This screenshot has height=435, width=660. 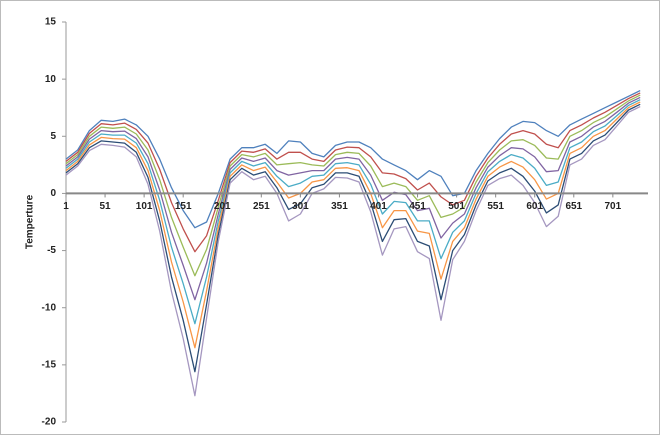 What do you see at coordinates (66, 206) in the screenshot?
I see `x-tick-label: 1` at bounding box center [66, 206].